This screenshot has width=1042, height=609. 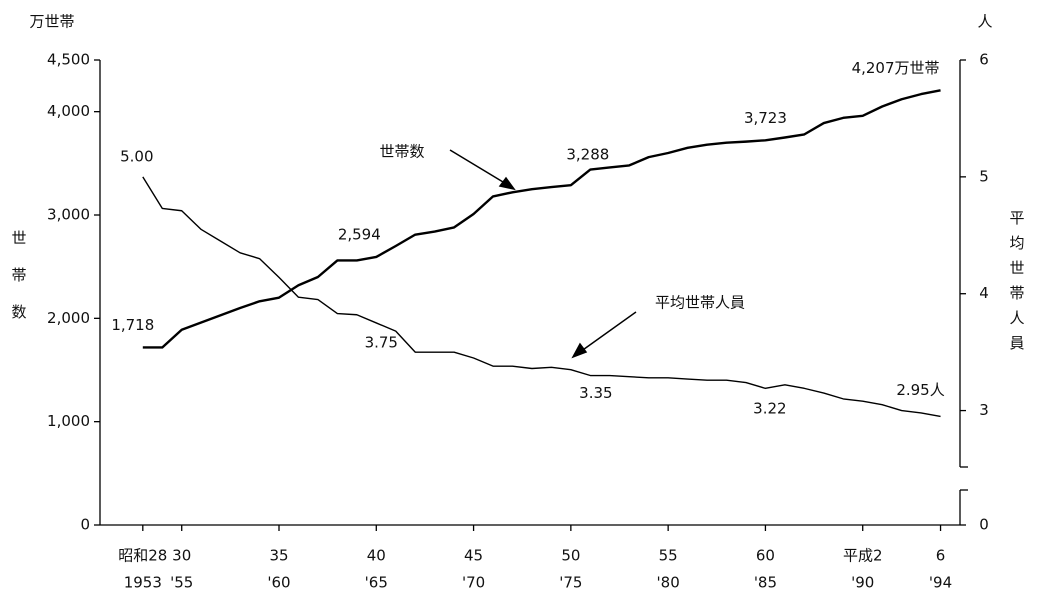 I want to click on y-unit-label: 万世帯, so click(x=51, y=22).